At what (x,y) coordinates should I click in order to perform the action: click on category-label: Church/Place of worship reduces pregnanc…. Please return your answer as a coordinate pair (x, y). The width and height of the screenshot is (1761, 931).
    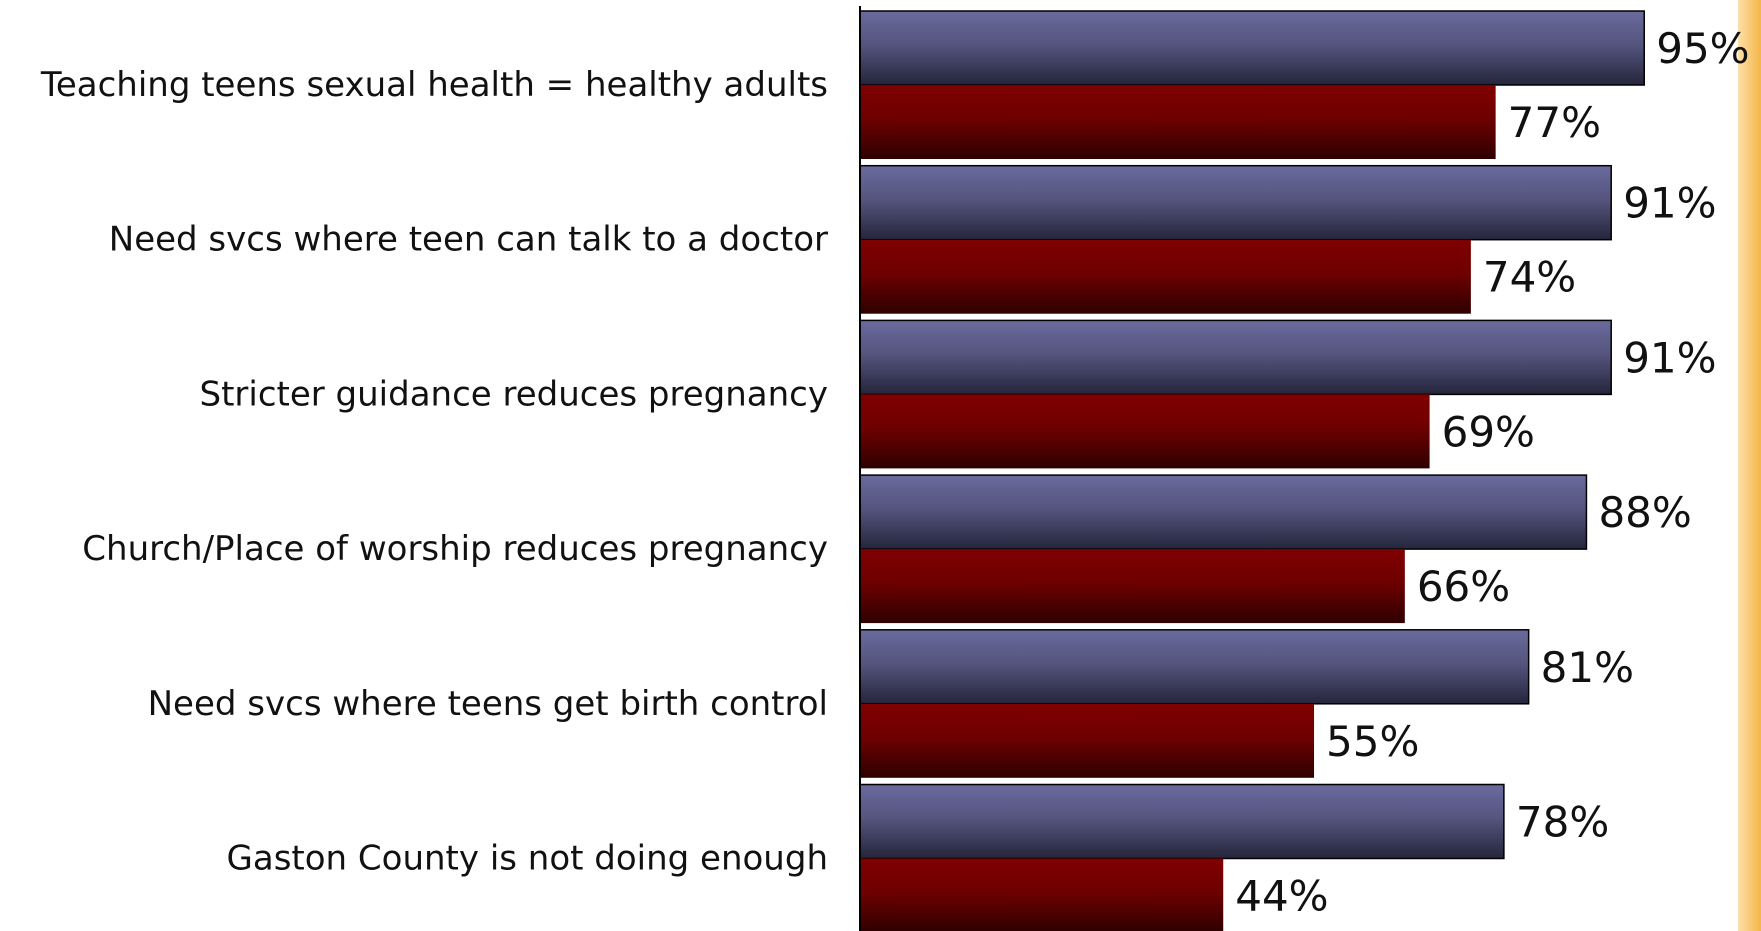
    Looking at the image, I should click on (455, 549).